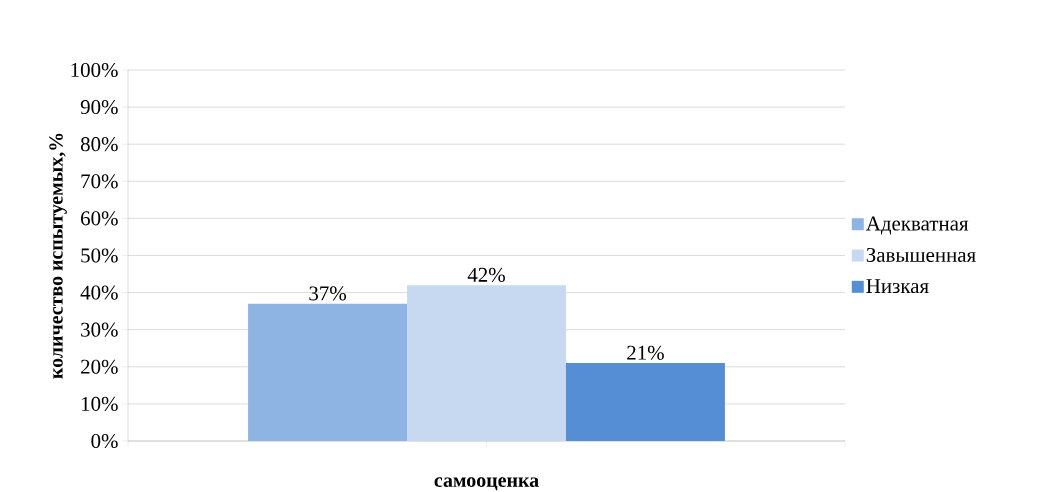  Describe the element at coordinates (99, 255) in the screenshot. I see `y-tick-label: 50%` at that location.